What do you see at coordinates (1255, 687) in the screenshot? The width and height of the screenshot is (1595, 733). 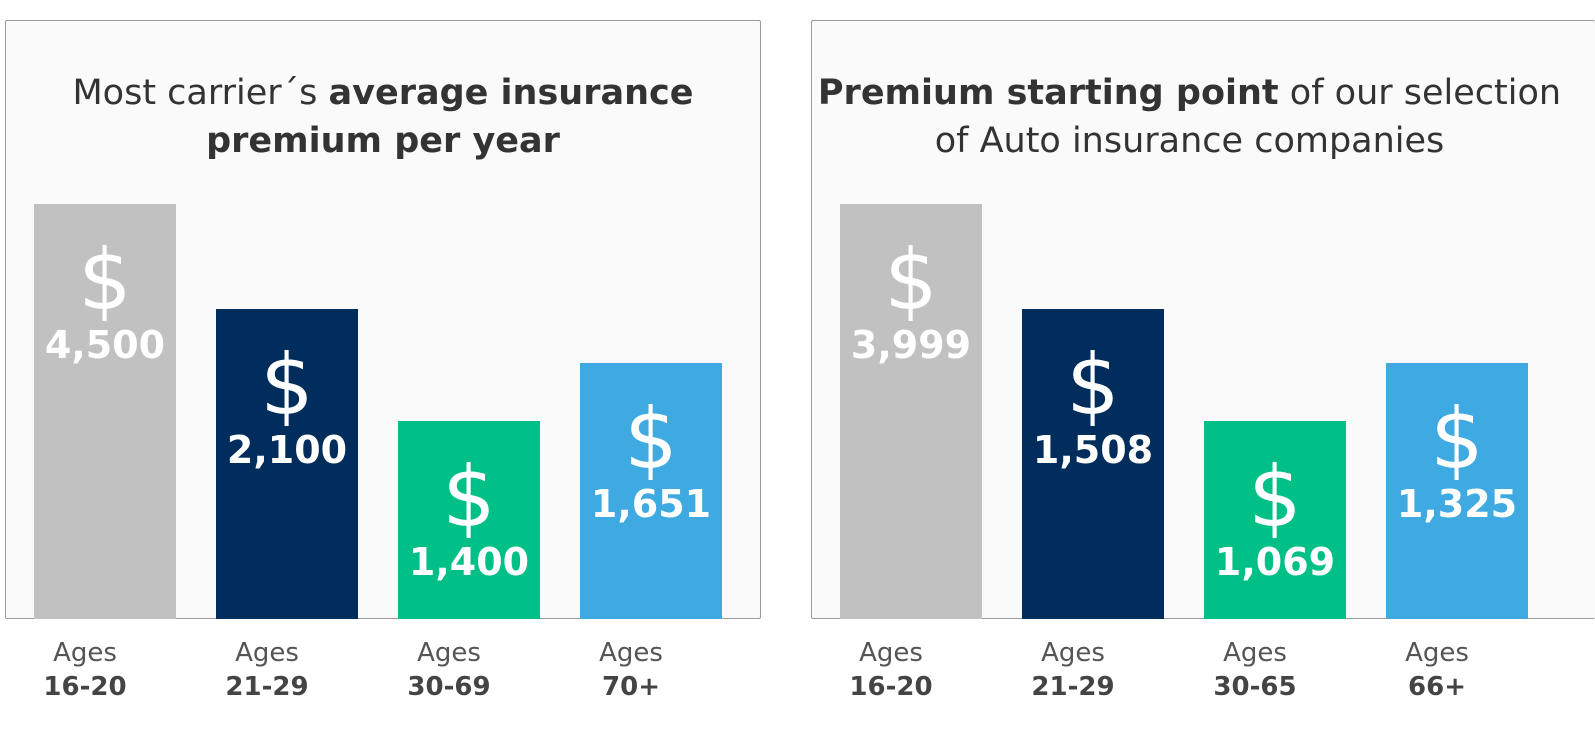 I see `category-label: 30-65` at bounding box center [1255, 687].